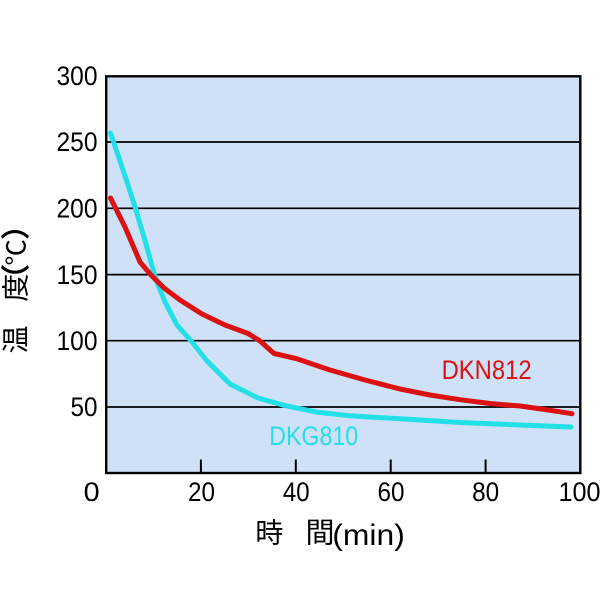  What do you see at coordinates (77, 76) in the screenshot?
I see `svg-text: 300` at bounding box center [77, 76].